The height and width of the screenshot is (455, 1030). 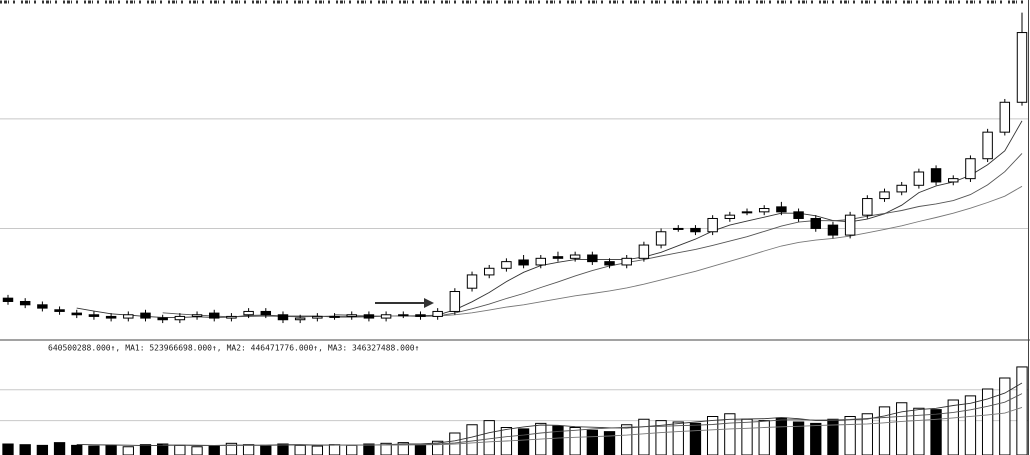 What do you see at coordinates (429, 303) in the screenshot?
I see `arrow-head` at bounding box center [429, 303].